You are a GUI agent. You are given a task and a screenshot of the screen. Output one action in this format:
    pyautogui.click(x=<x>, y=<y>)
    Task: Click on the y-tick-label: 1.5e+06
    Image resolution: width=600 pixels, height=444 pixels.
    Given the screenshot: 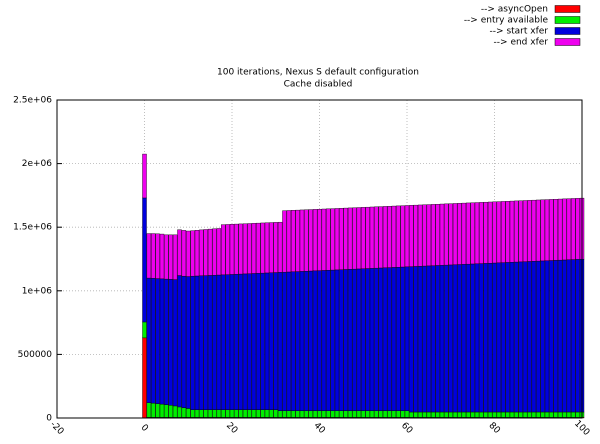 What is the action you would take?
    pyautogui.click(x=32, y=228)
    